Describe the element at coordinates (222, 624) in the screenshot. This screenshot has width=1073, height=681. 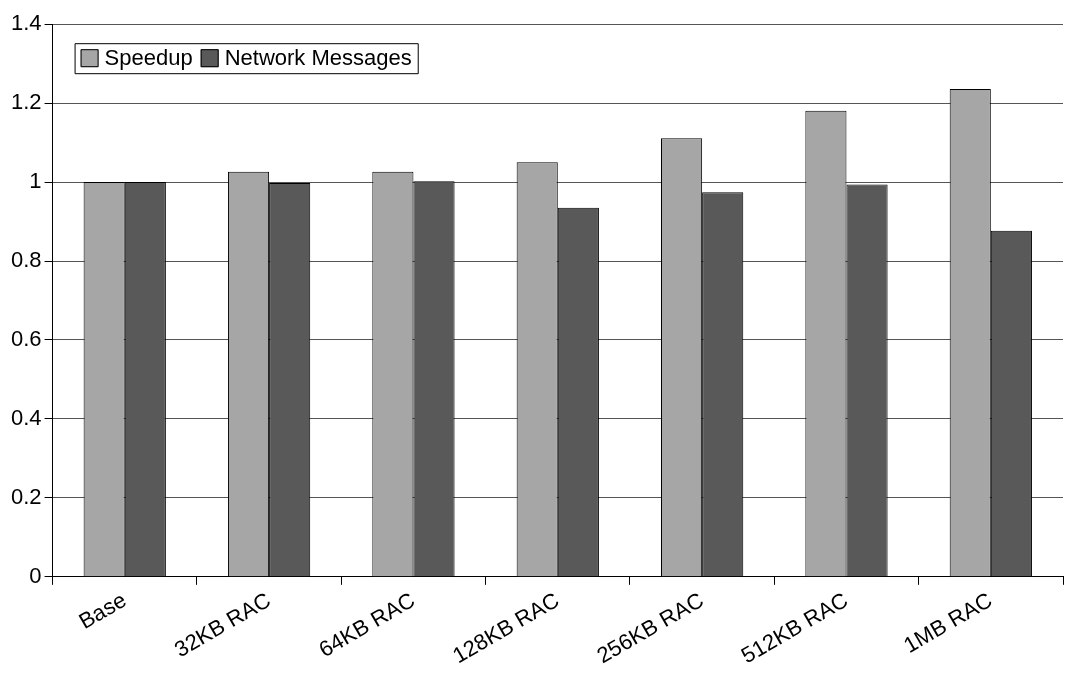
I see `x-tick-label: 32KB RAC` at that location.